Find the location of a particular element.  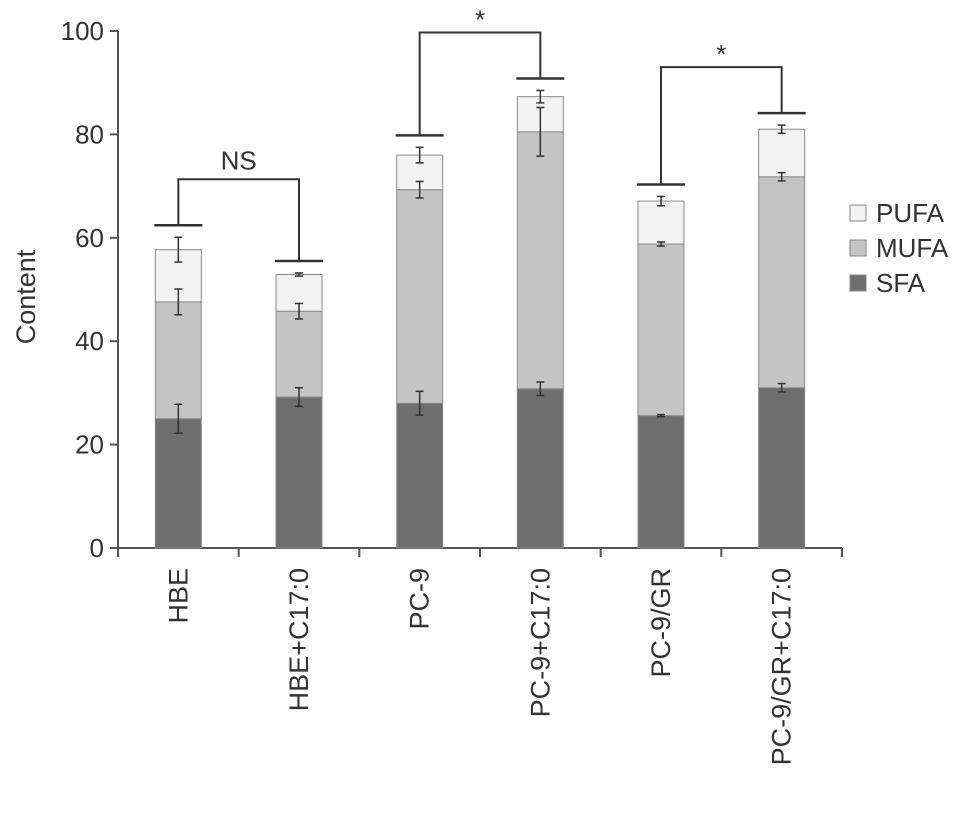

y-tick-label: 60 is located at coordinates (89, 238).